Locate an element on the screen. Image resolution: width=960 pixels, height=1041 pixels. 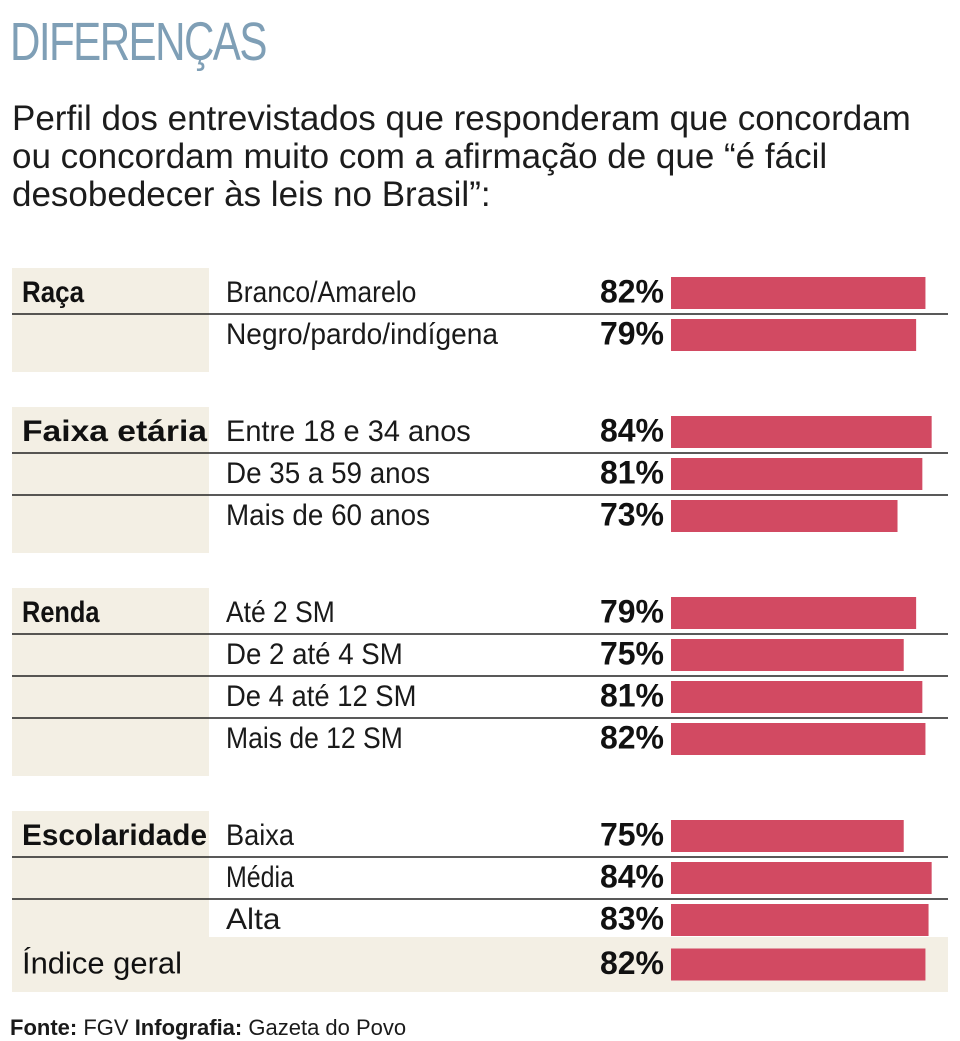
category-label: Alta is located at coordinates (253, 919).